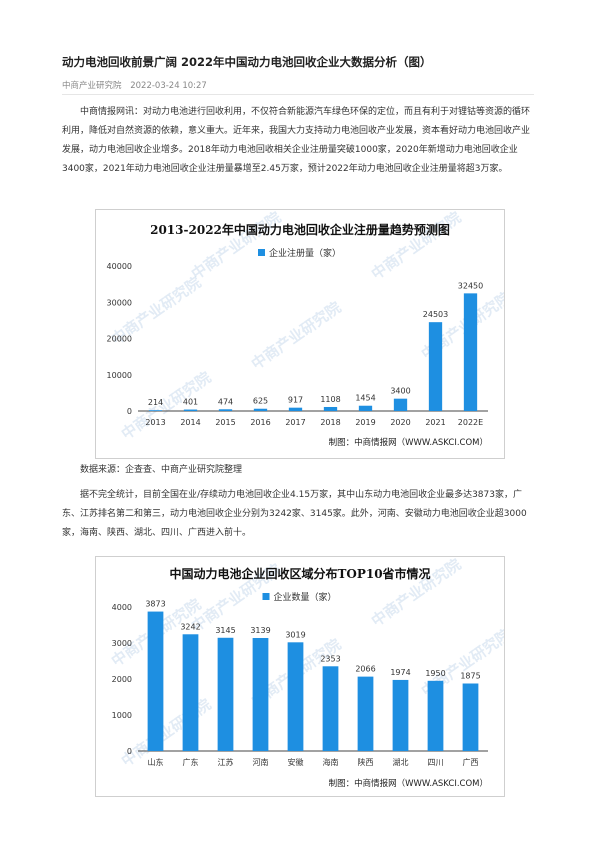 This screenshot has height=842, width=595. I want to click on x-tick-label: 2015, so click(225, 422).